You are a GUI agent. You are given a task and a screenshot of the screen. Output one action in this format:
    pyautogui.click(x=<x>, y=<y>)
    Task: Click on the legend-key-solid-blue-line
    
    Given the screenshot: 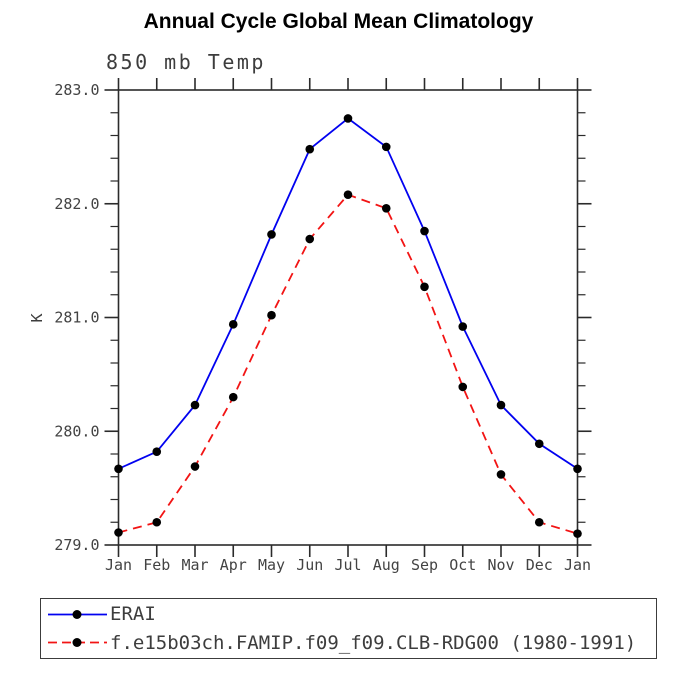 What is the action you would take?
    pyautogui.click(x=77, y=614)
    